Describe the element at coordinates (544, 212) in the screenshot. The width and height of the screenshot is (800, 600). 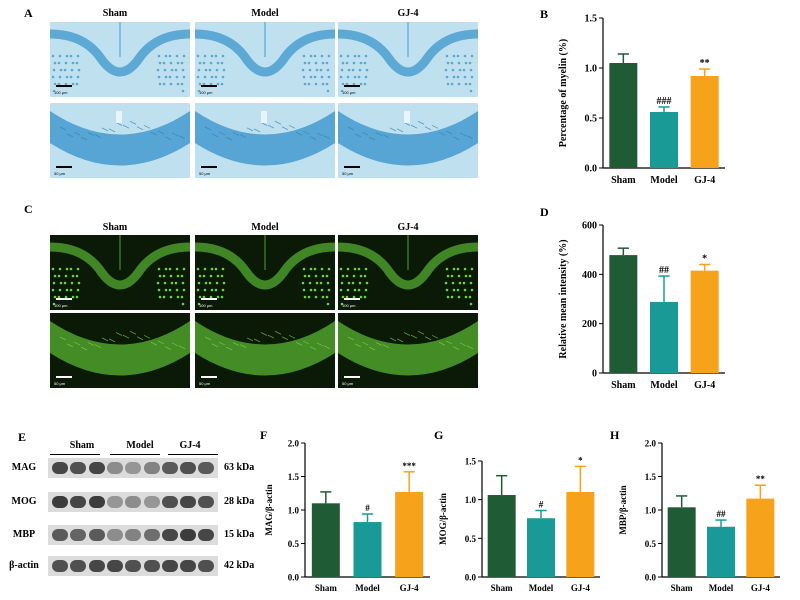
I see `panel-letter: D` at that location.